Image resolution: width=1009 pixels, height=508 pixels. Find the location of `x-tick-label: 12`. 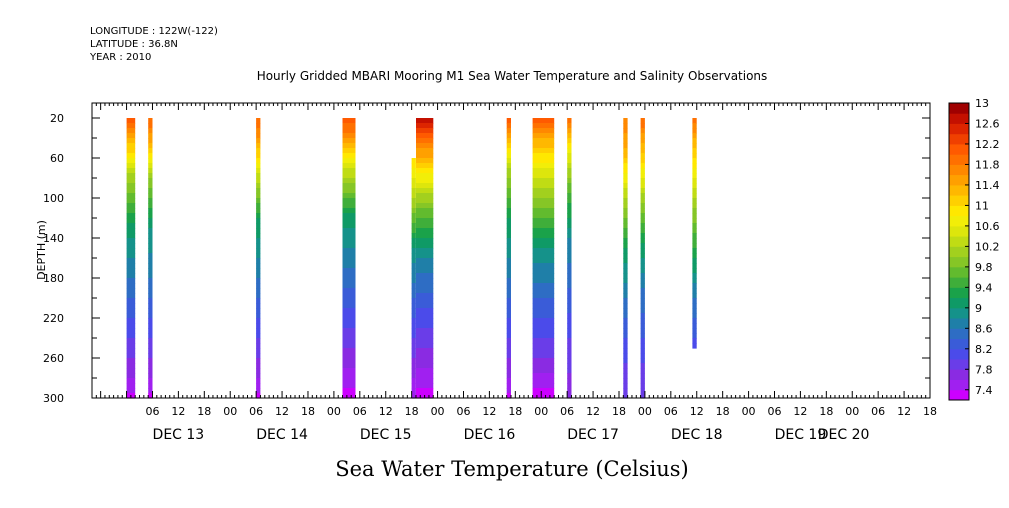

x-tick-label: 12 is located at coordinates (282, 411).